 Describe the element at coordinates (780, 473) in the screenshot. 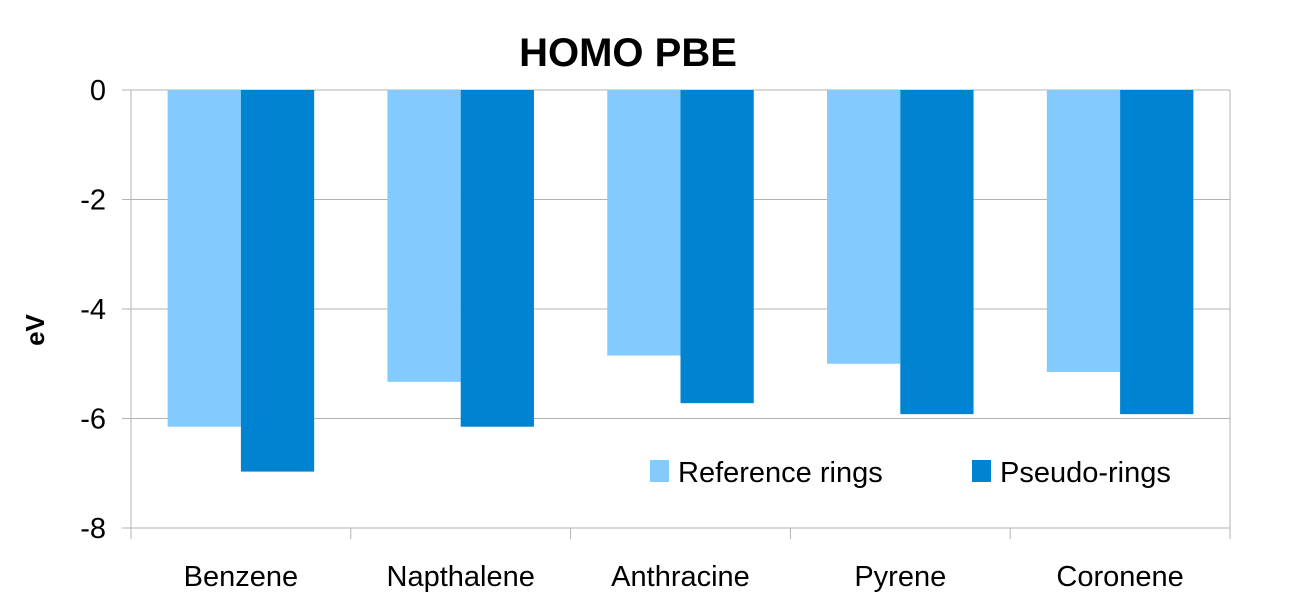

I see `legend-label: Reference rings` at that location.